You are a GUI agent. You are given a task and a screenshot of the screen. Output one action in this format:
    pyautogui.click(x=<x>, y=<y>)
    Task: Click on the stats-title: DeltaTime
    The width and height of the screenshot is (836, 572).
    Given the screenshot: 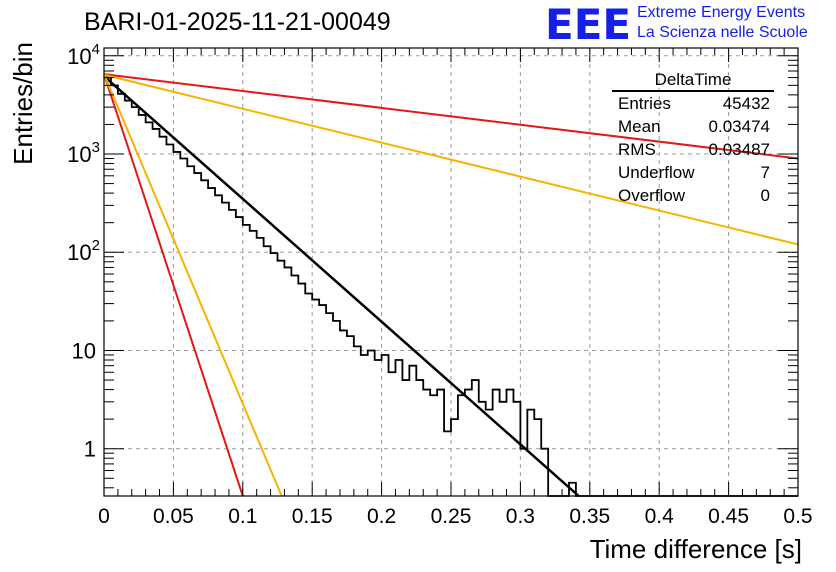 What is the action you would take?
    pyautogui.click(x=693, y=81)
    